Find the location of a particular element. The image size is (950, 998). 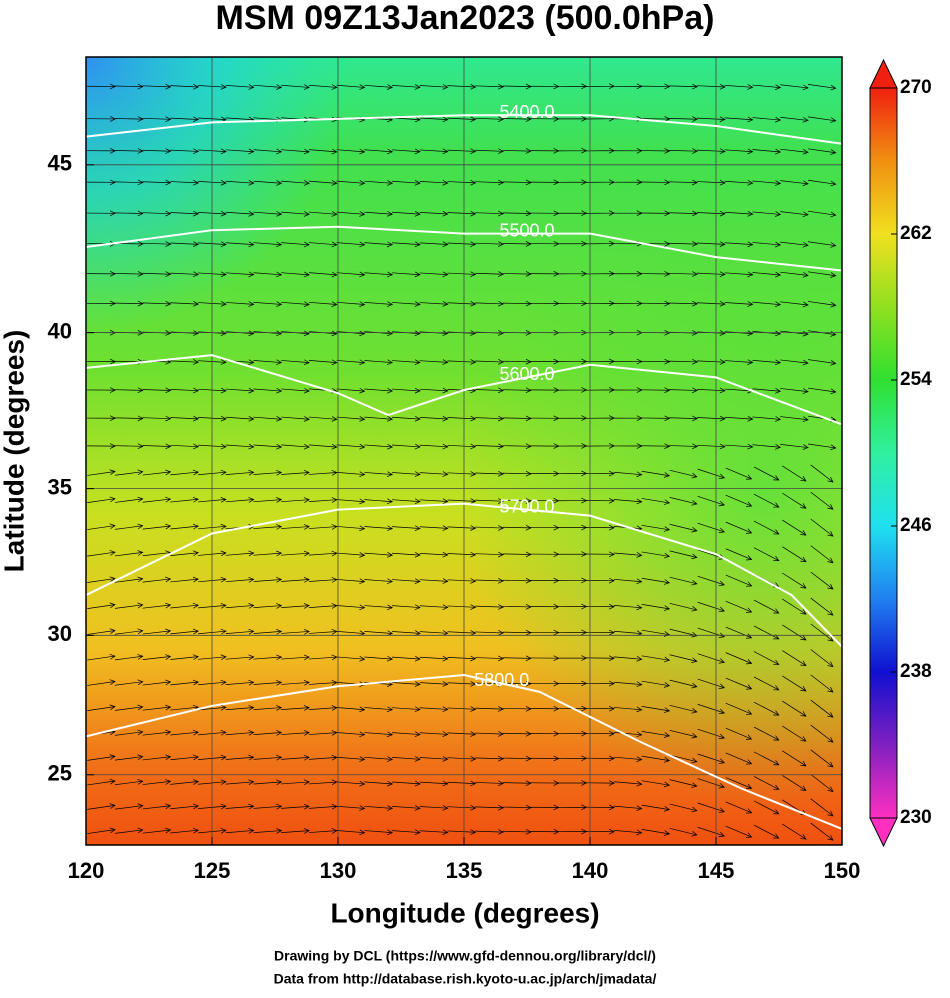

height-contour is located at coordinates (464, 575).